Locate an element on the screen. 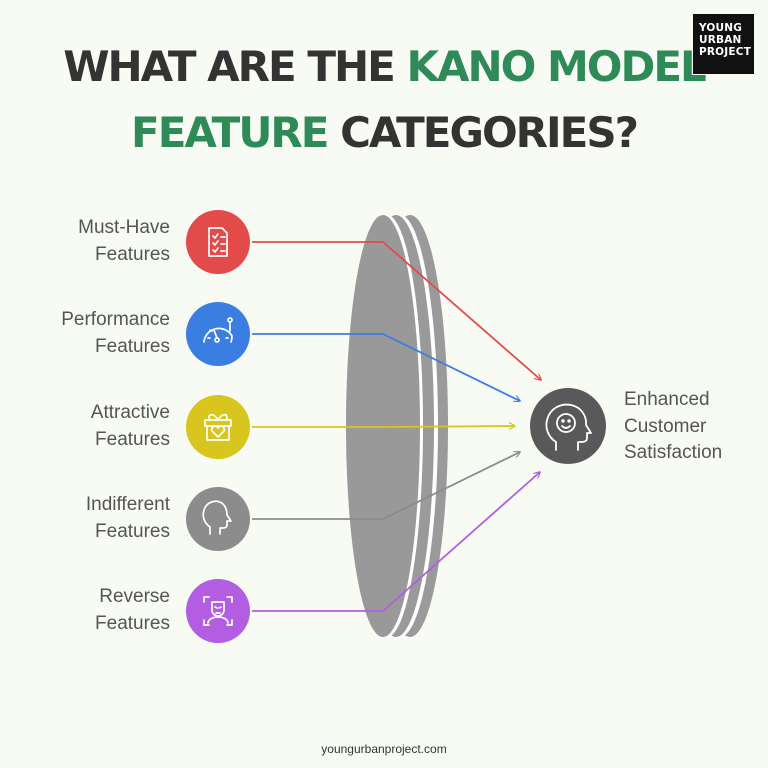  title-green-text: FEATURE is located at coordinates (230, 132).